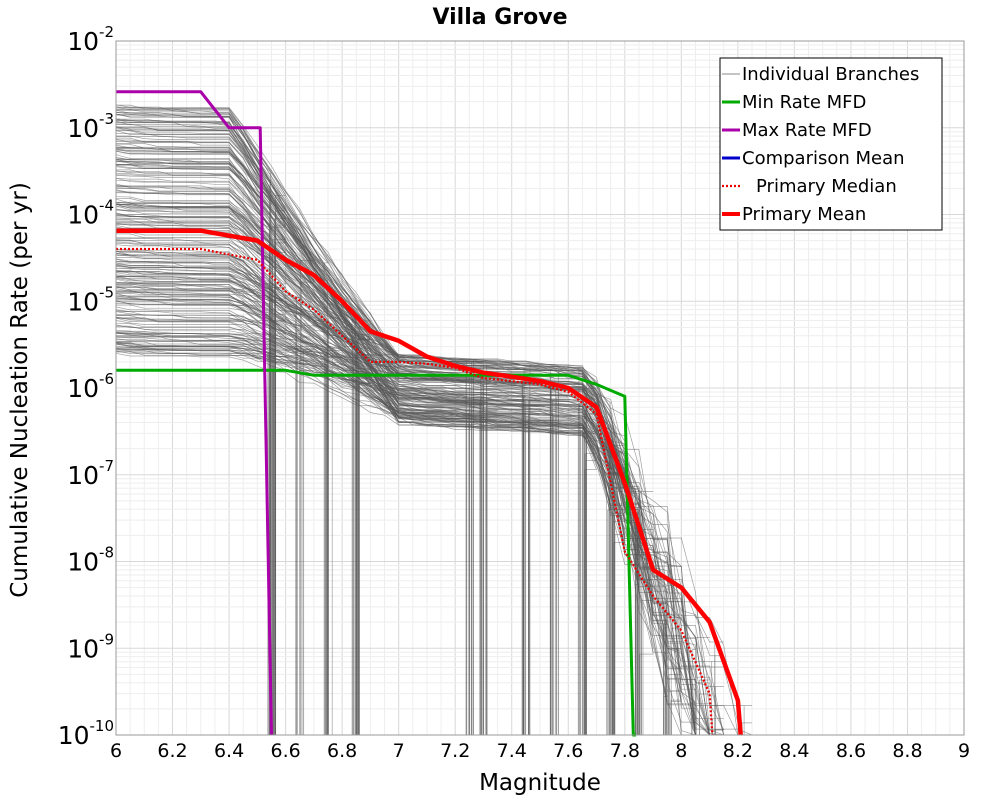  I want to click on y-axis-label: Cumulative Nucleation Rate (per yr), so click(20, 390).